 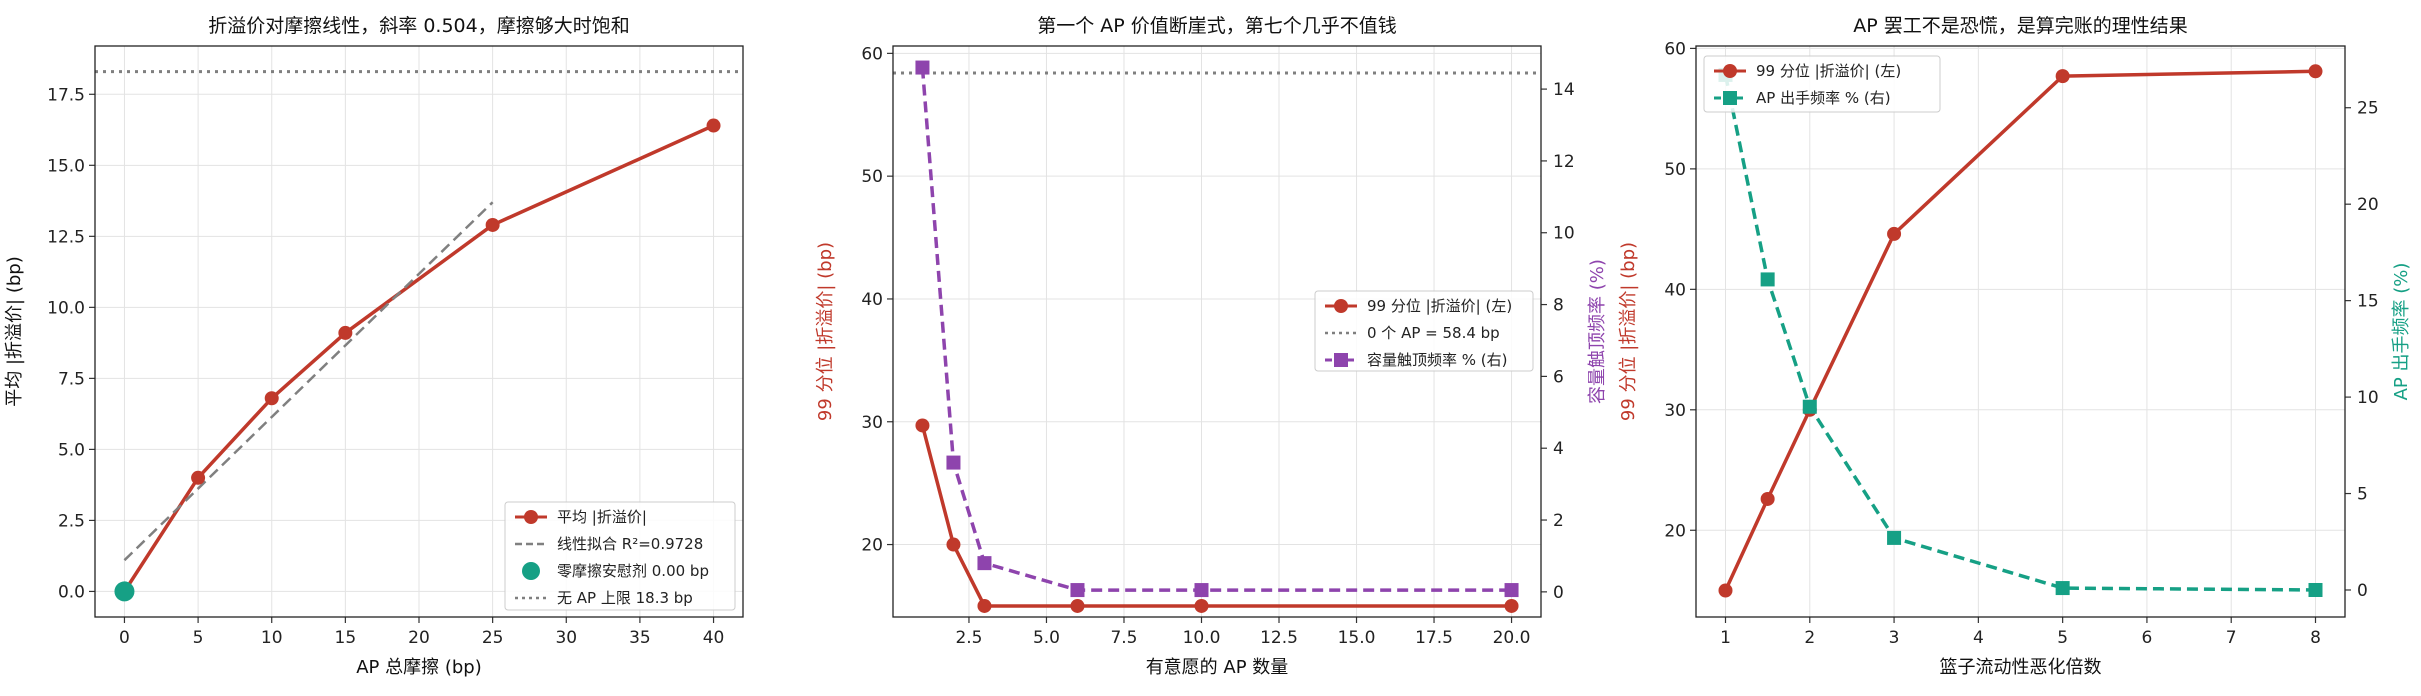 What do you see at coordinates (2362, 495) in the screenshot?
I see `y2-tick-label: 5` at bounding box center [2362, 495].